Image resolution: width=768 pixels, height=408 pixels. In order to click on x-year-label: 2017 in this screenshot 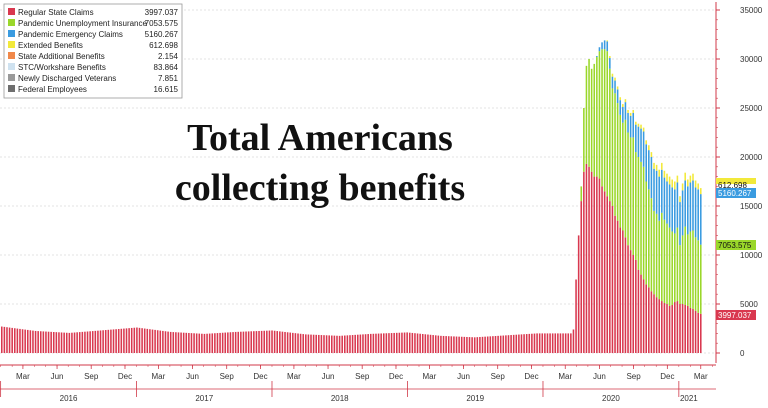, I will do `click(204, 398)`.